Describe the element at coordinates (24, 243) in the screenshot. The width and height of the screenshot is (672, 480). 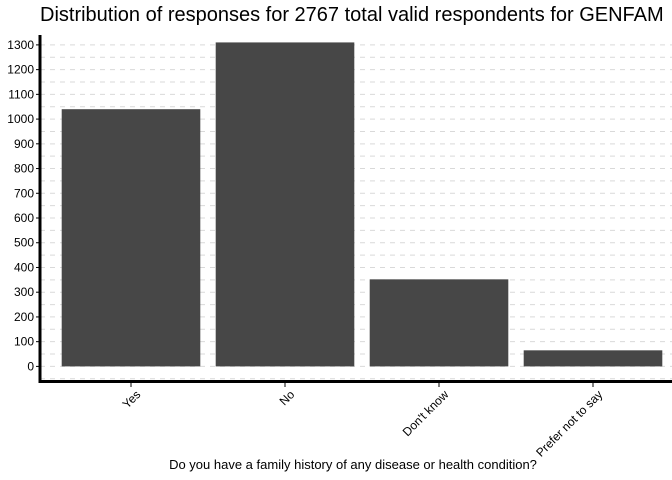
I see `y-tick-label: 500` at that location.